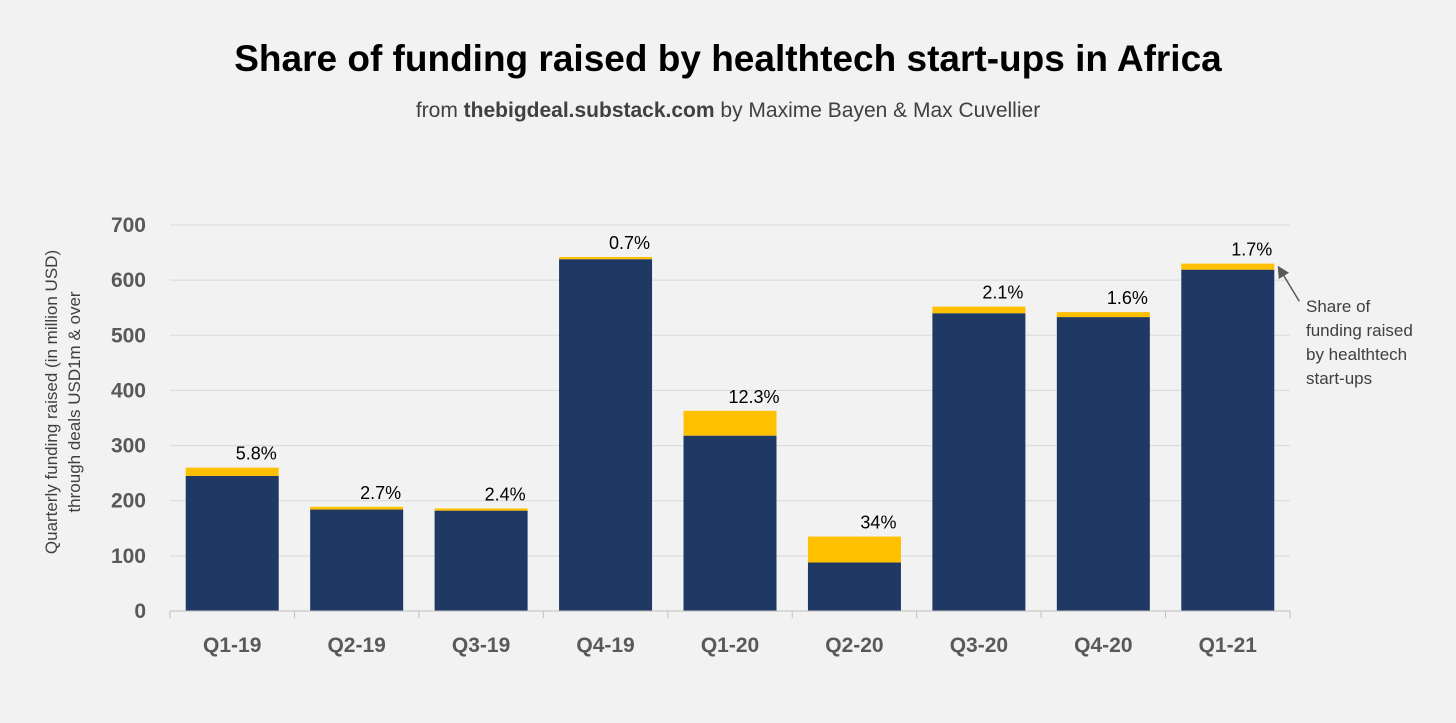  Describe the element at coordinates (140, 611) in the screenshot. I see `y-tick-label: 0` at that location.